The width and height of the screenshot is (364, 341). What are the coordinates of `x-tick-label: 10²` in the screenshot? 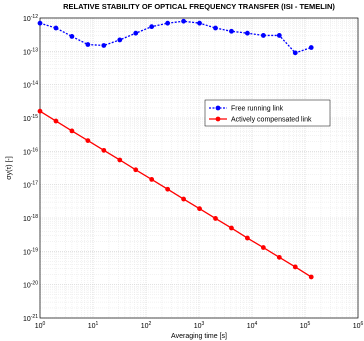 It's located at (146, 325).